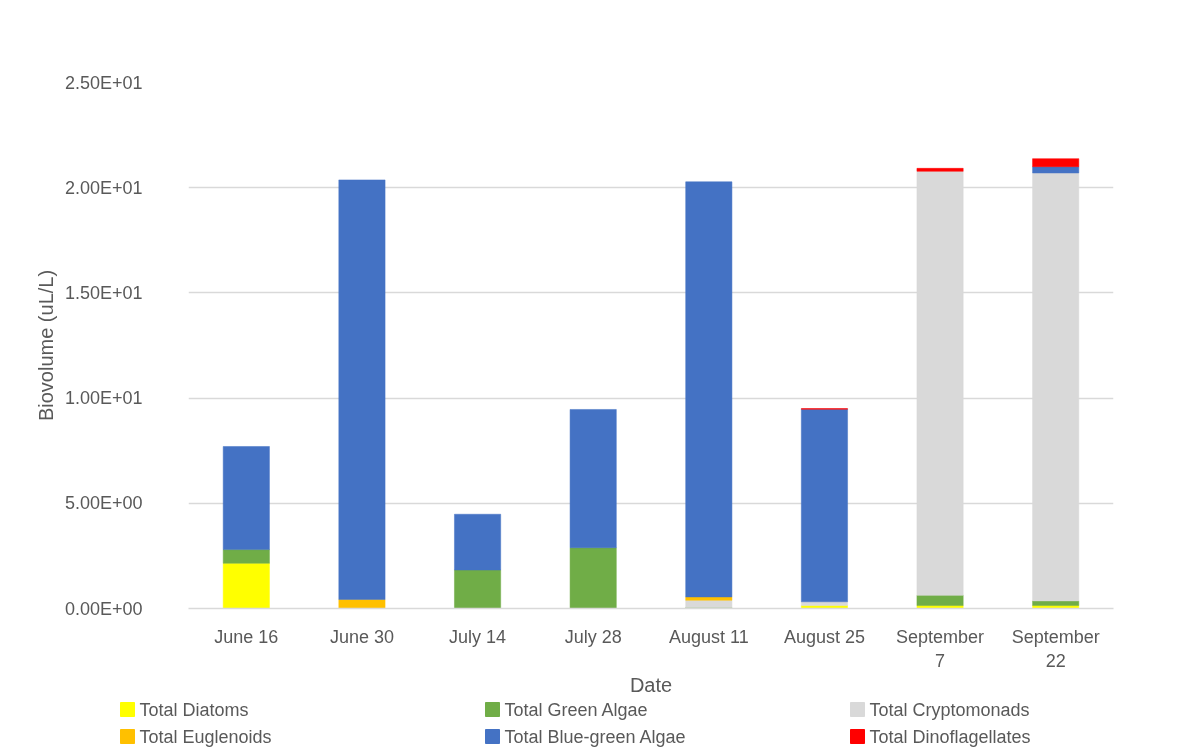 The image size is (1183, 748). Describe the element at coordinates (651, 684) in the screenshot. I see `x-axis-title: Date` at that location.